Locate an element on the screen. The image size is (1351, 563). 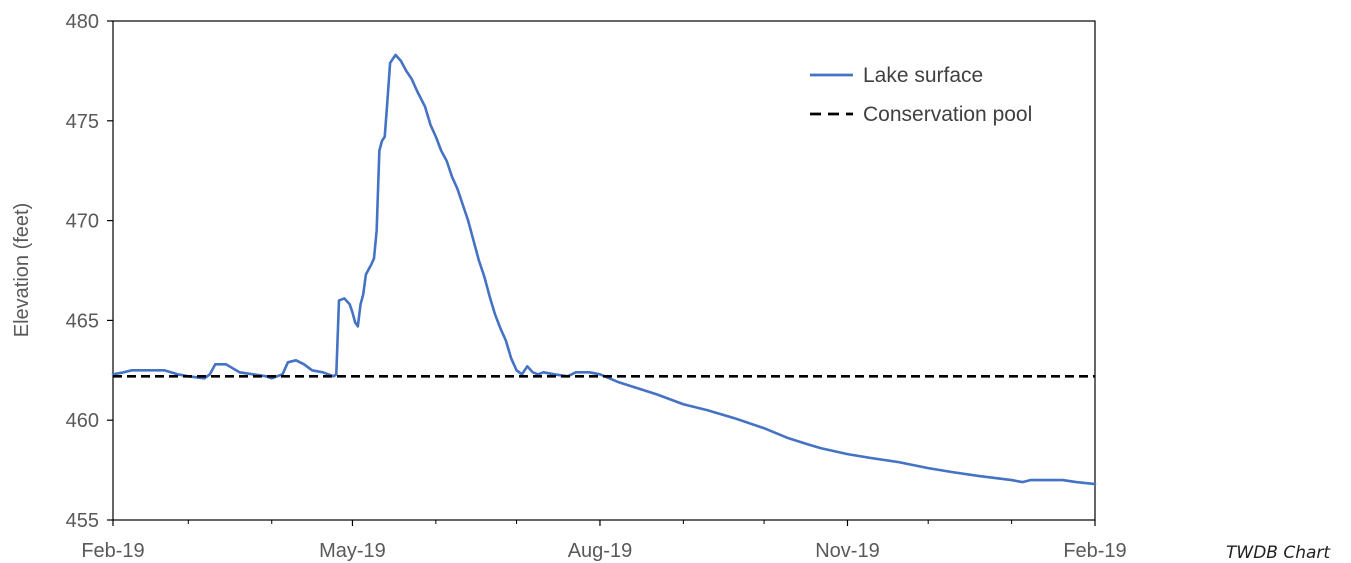
y-tick-label-465: 465 is located at coordinates (82, 321).